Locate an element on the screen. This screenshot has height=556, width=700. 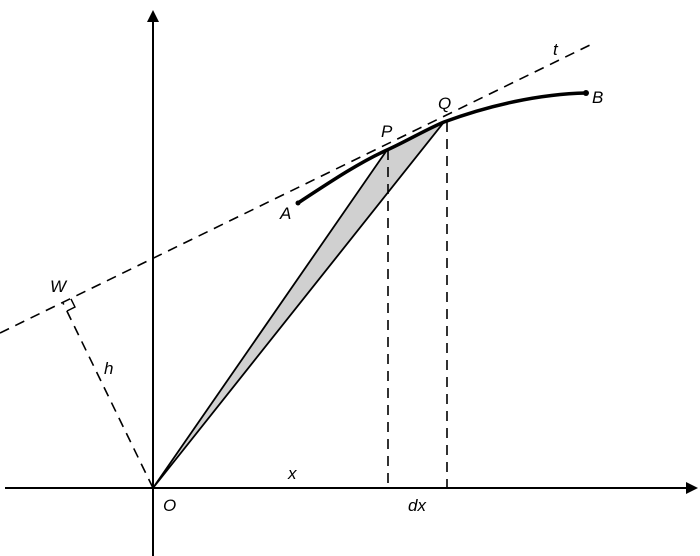
label-t: t is located at coordinates (556, 49).